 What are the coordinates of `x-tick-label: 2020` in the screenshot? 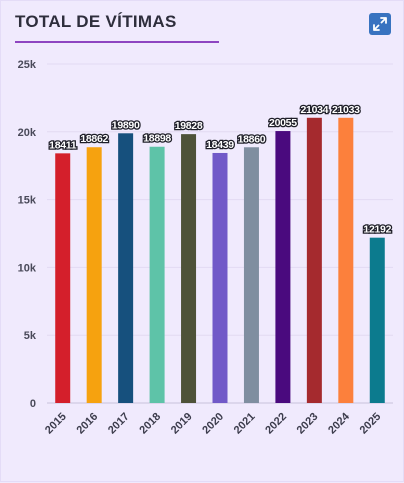 It's located at (213, 424).